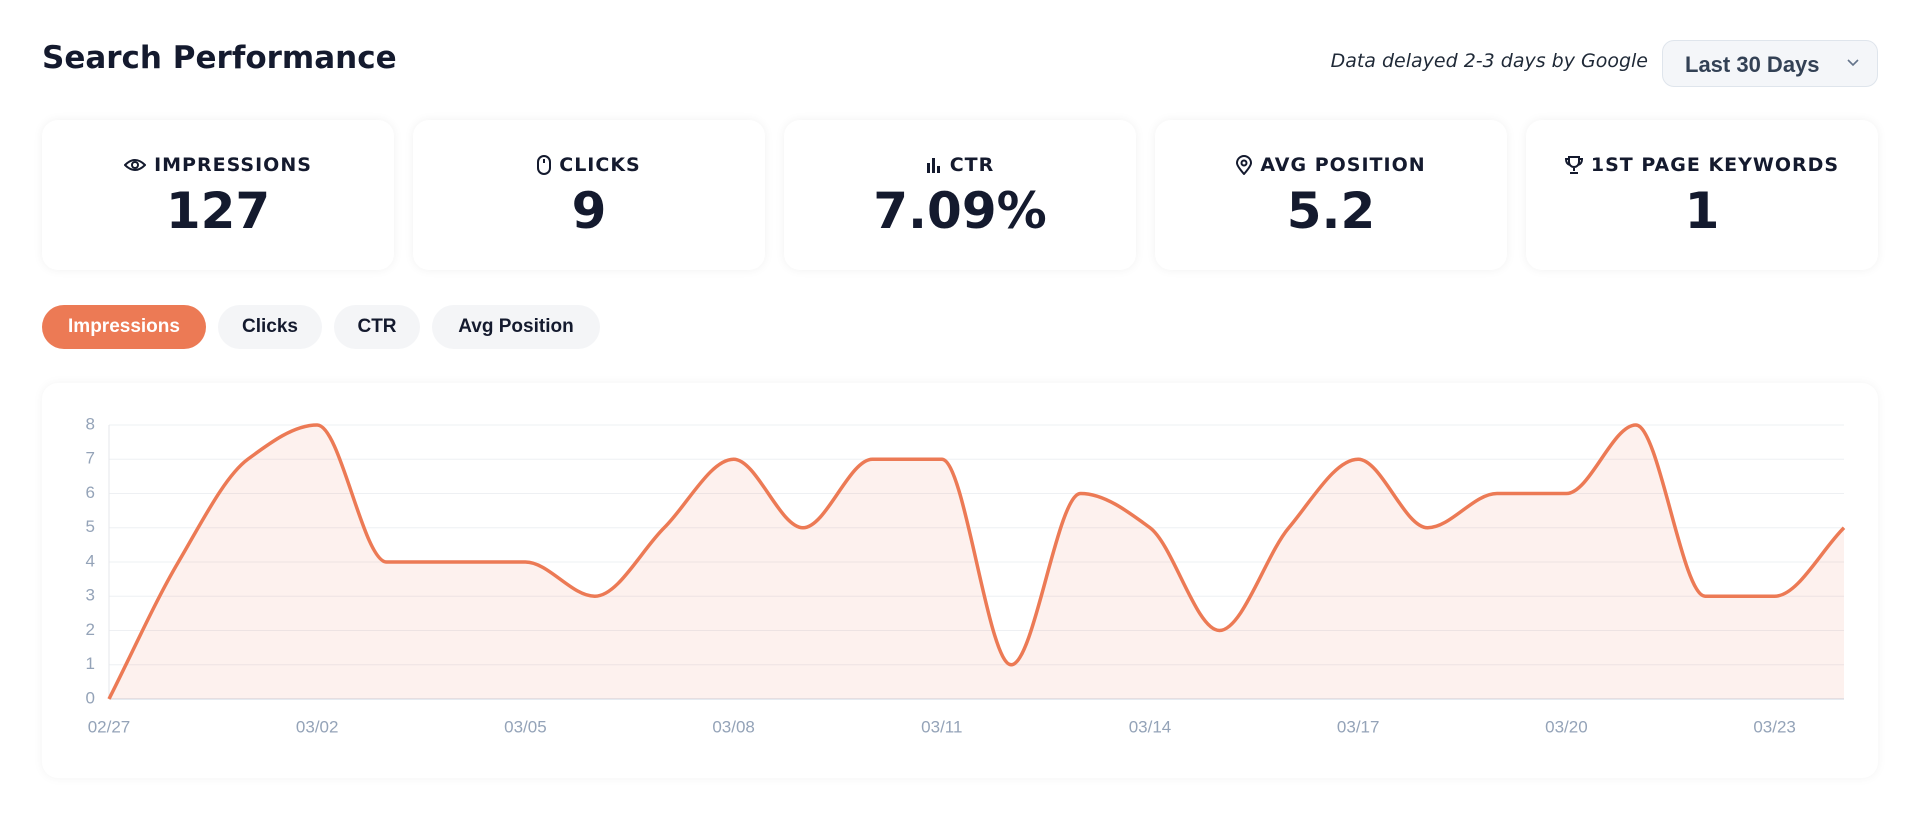 This screenshot has height=821, width=1920. I want to click on stat-card: AVG POSITION 5.2, so click(1331, 195).